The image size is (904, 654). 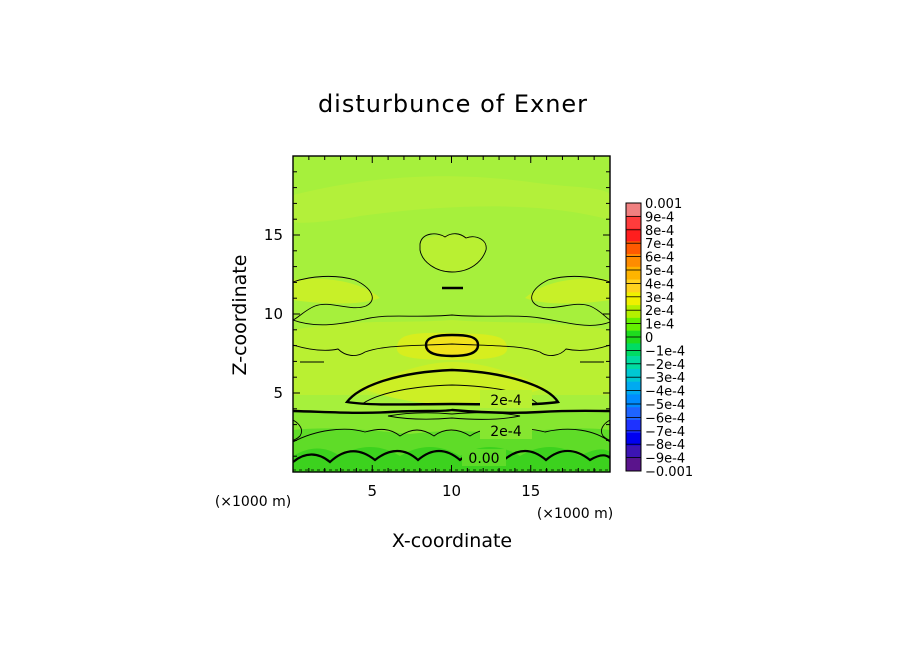 What do you see at coordinates (659, 325) in the screenshot?
I see `colorbar-label: 1e-4` at bounding box center [659, 325].